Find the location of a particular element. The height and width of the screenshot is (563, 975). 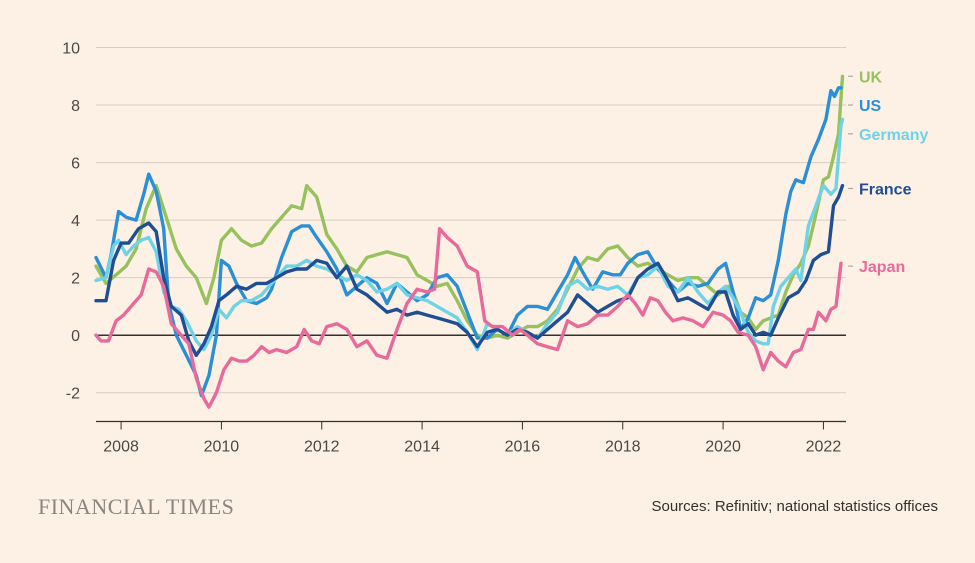

x-tick-label: 2022 is located at coordinates (824, 447).